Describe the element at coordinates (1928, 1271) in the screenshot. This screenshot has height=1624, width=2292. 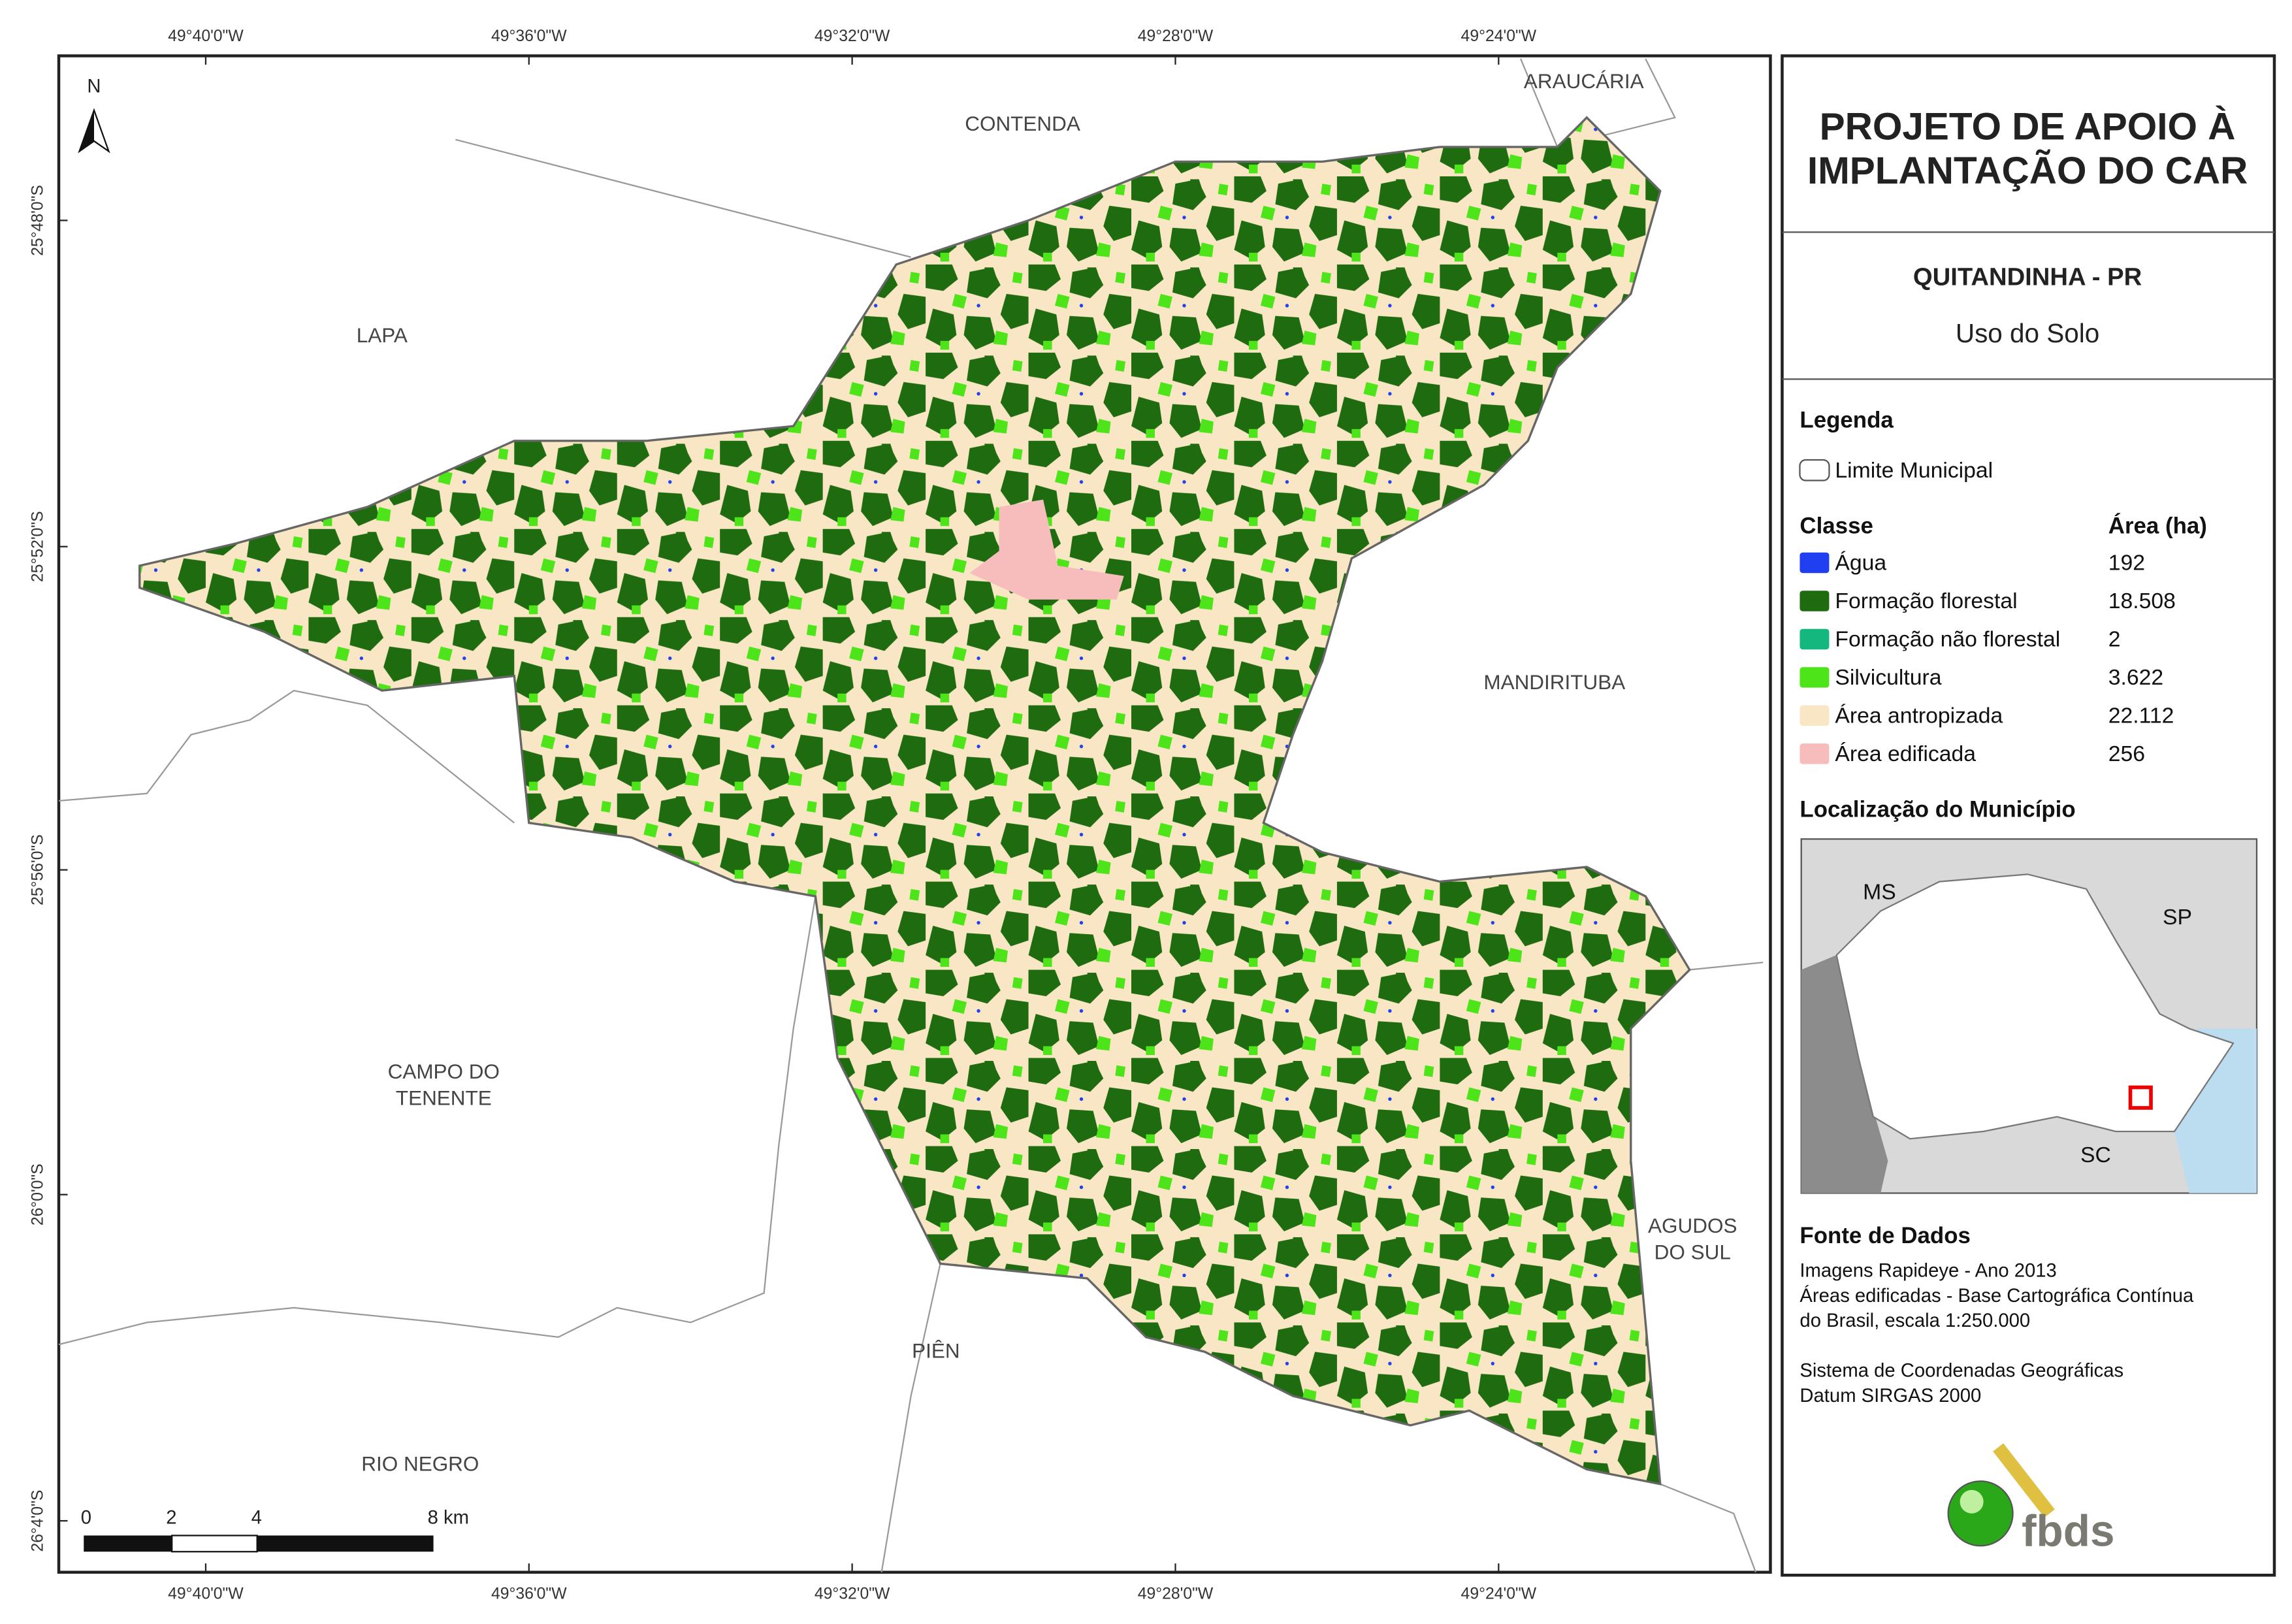
I see `source-line: Imagens Rapideye - Ano 2013` at that location.